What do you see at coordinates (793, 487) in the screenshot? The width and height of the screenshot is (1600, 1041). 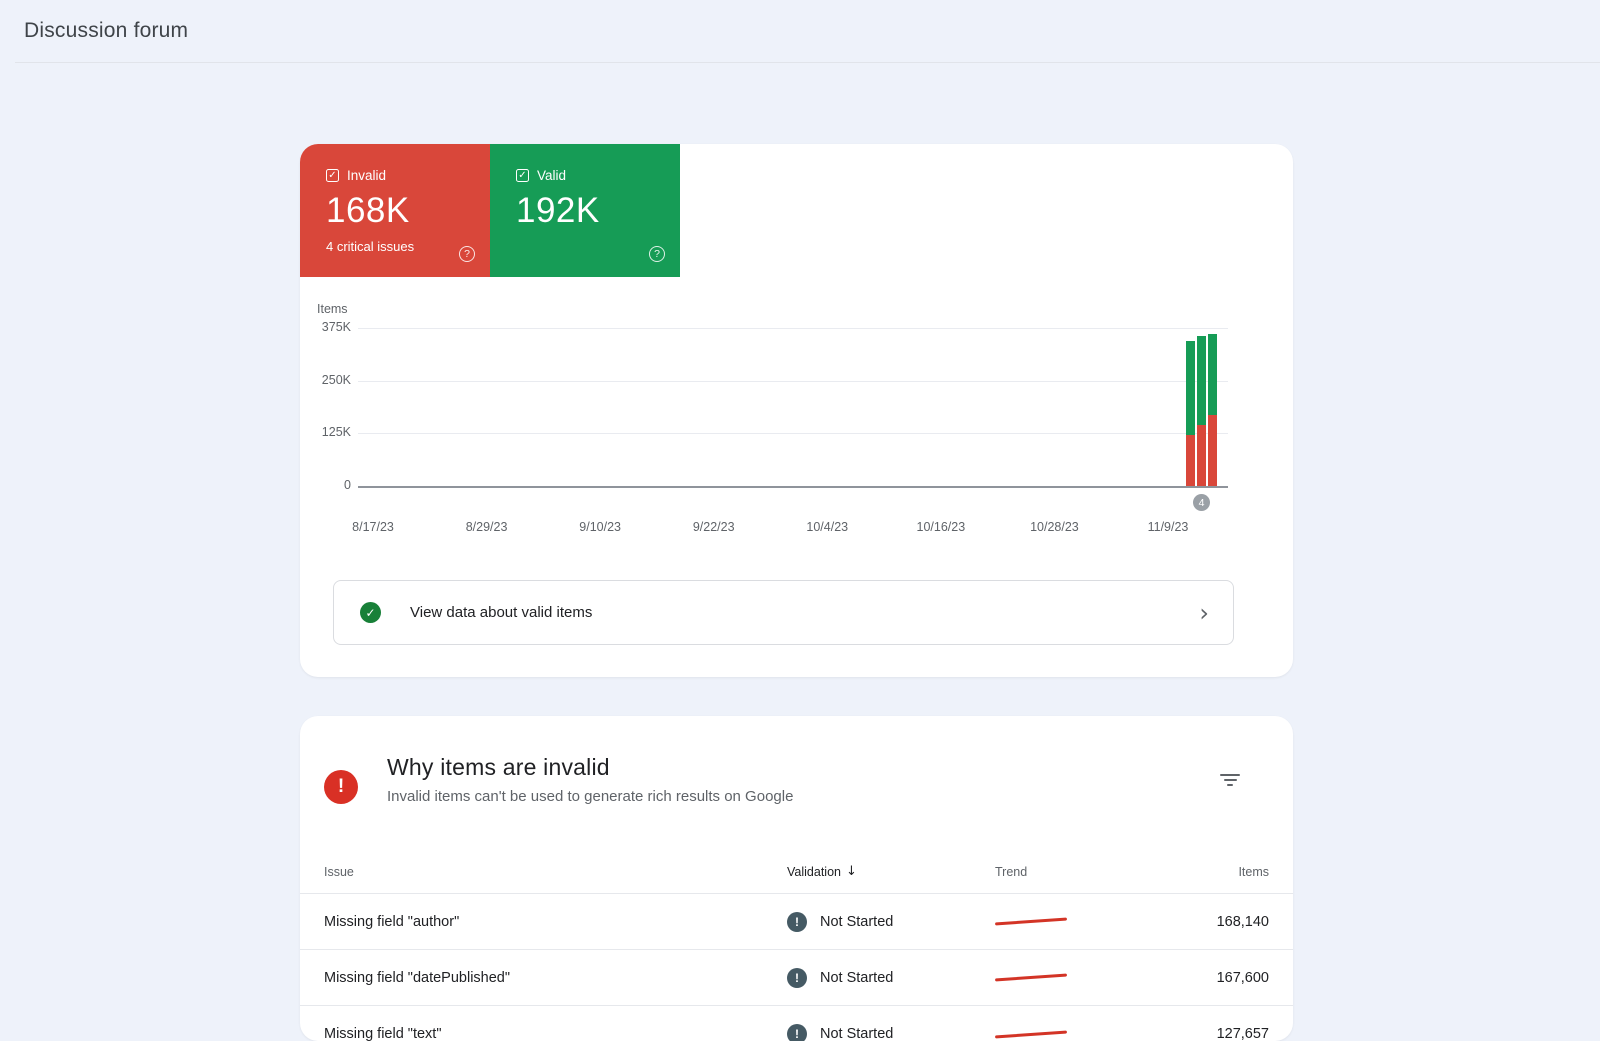 I see `x-axis-line` at bounding box center [793, 487].